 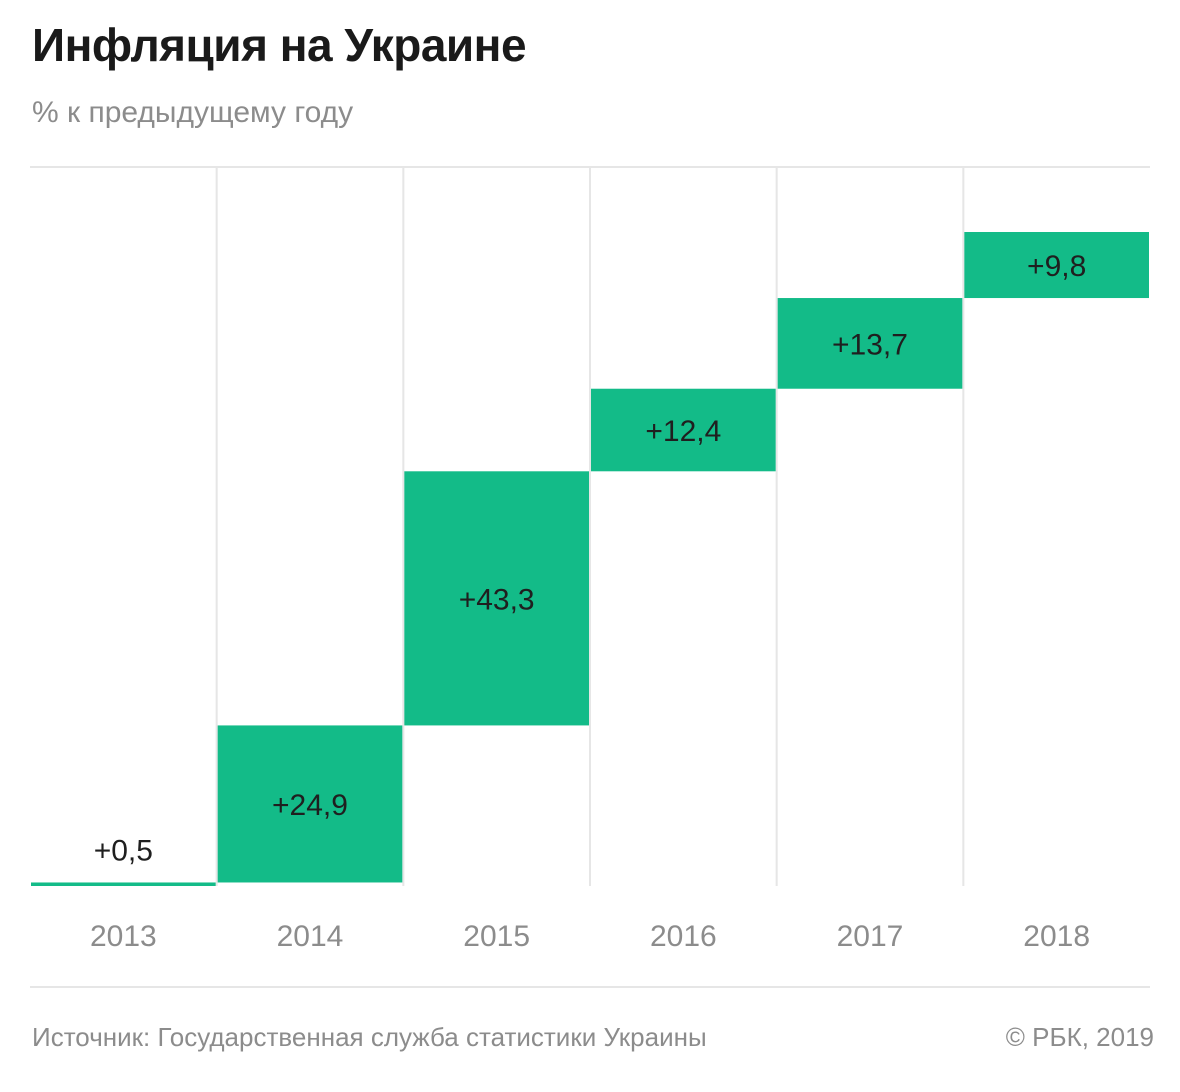 What do you see at coordinates (590, 987) in the screenshot?
I see `bottom-divider` at bounding box center [590, 987].